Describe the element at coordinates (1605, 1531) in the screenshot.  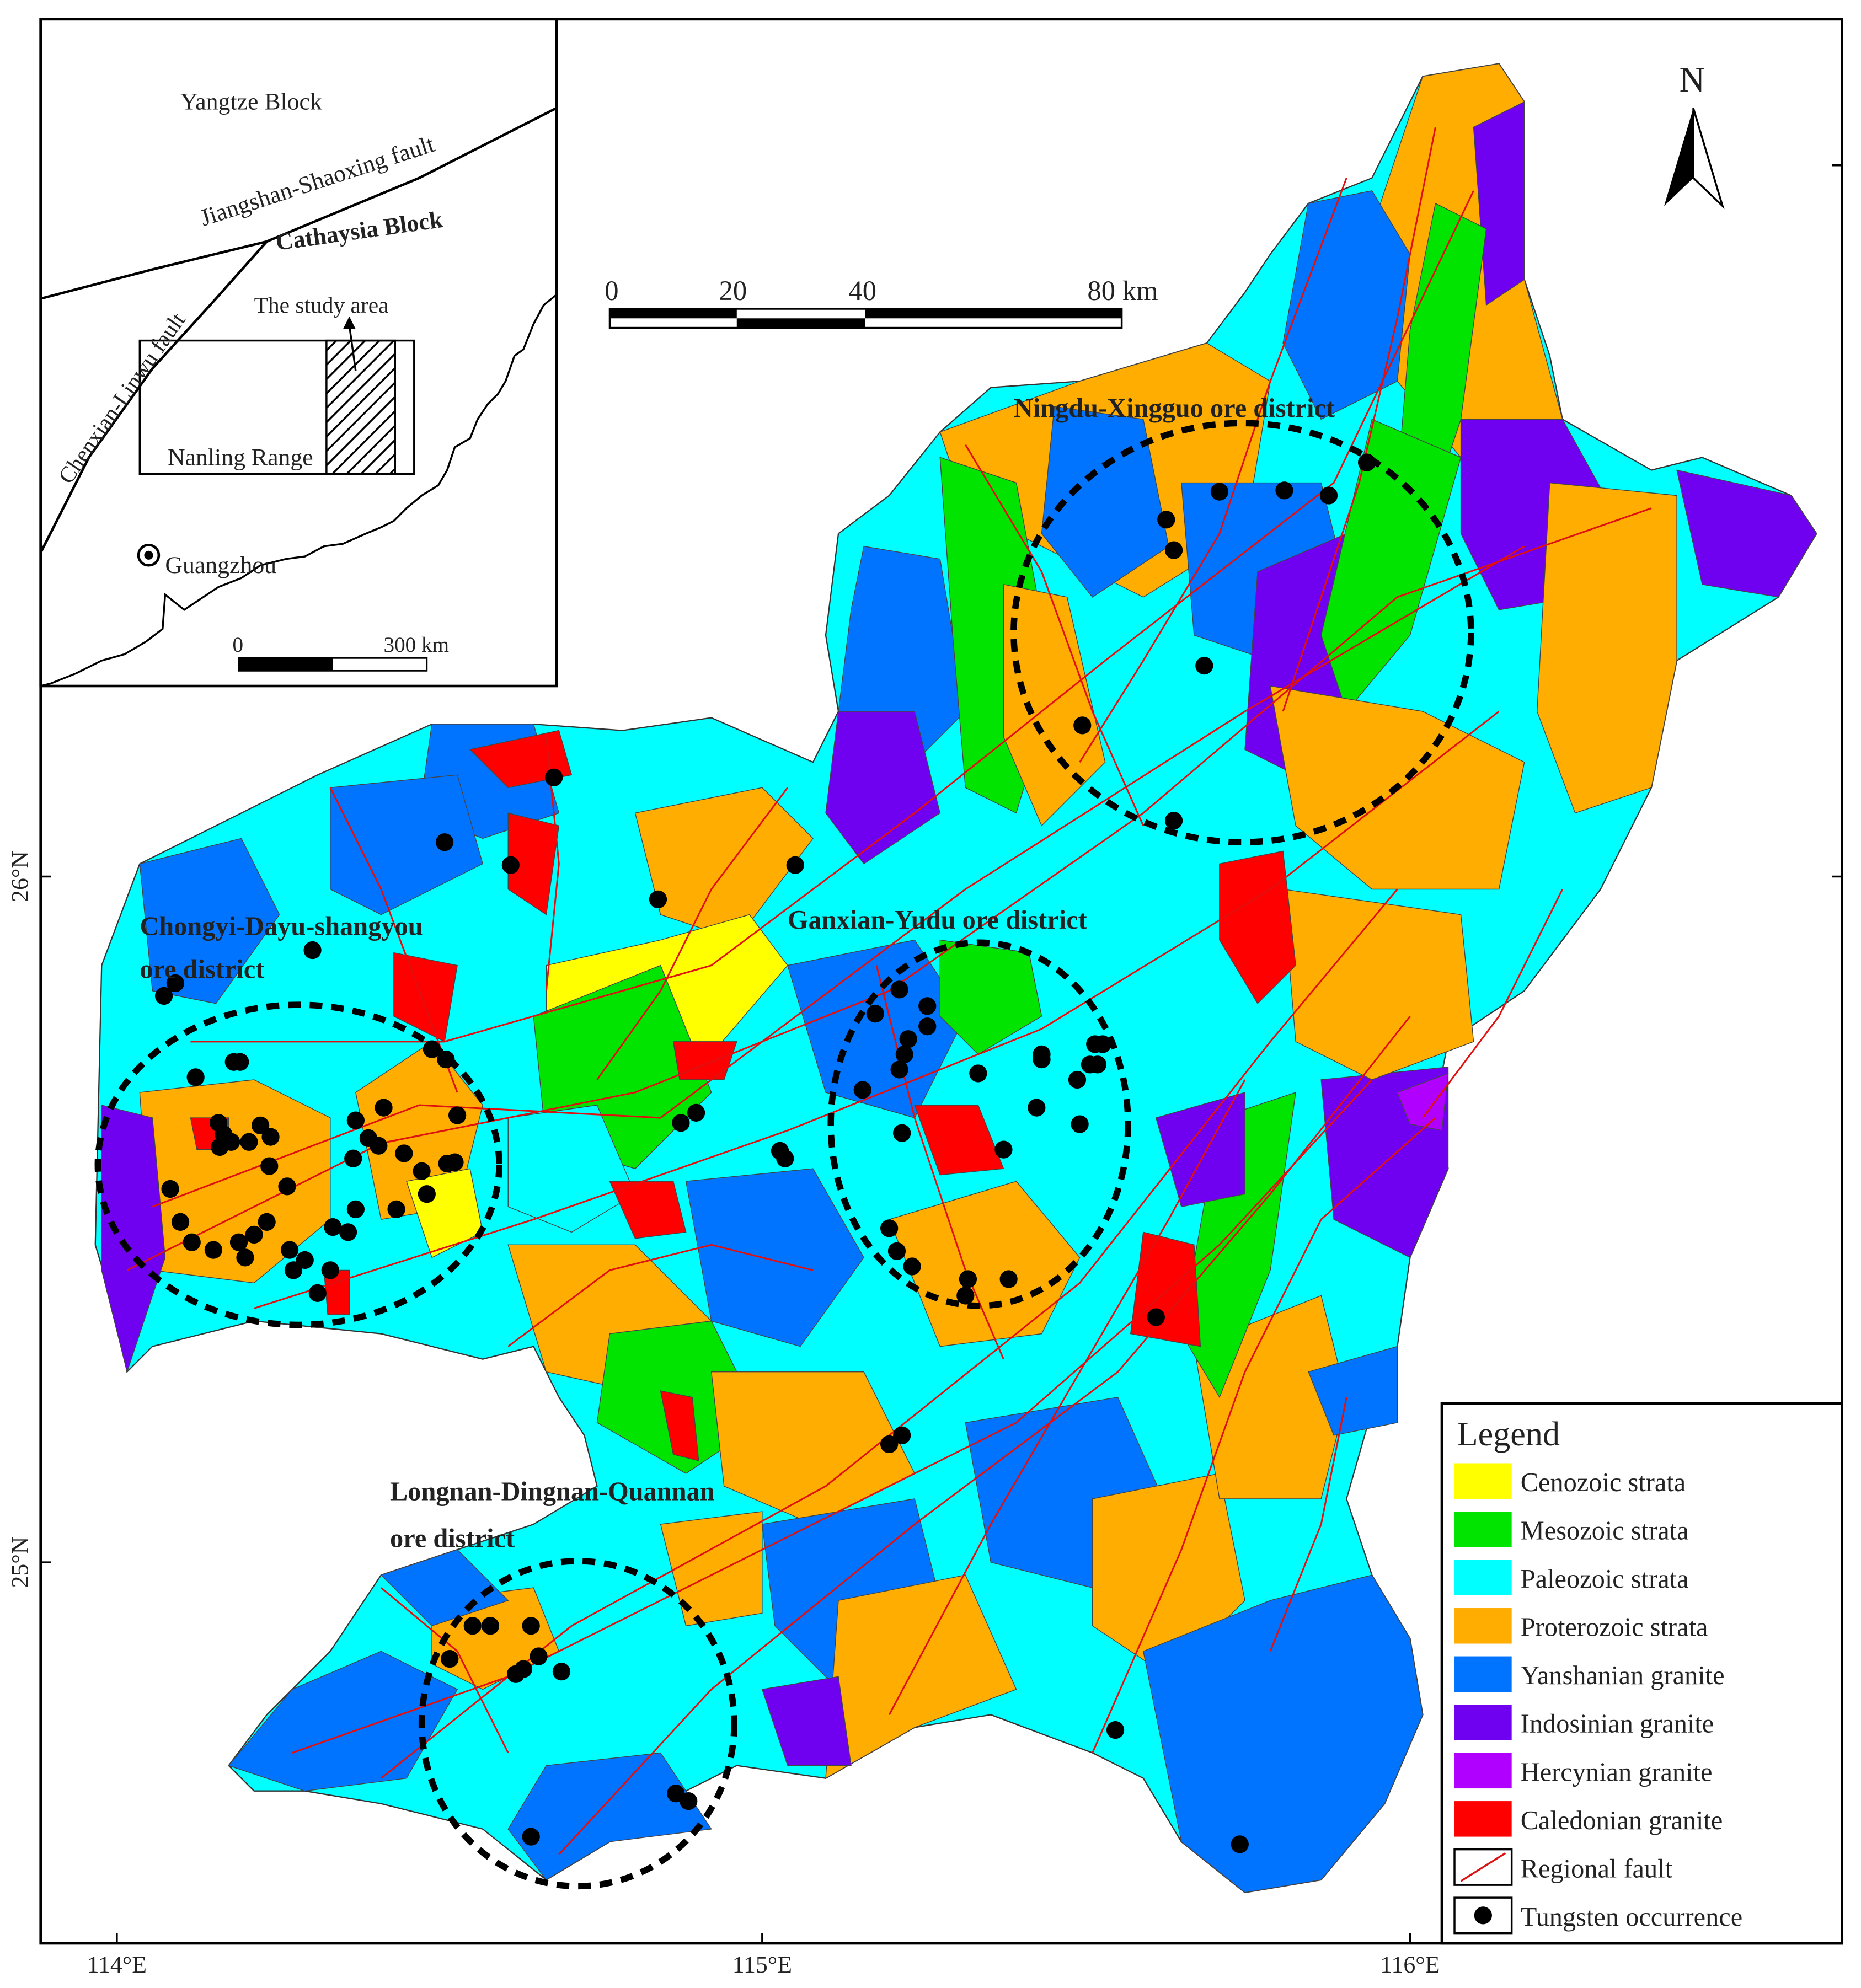
I see `legend-label: Mesozoic strata` at that location.